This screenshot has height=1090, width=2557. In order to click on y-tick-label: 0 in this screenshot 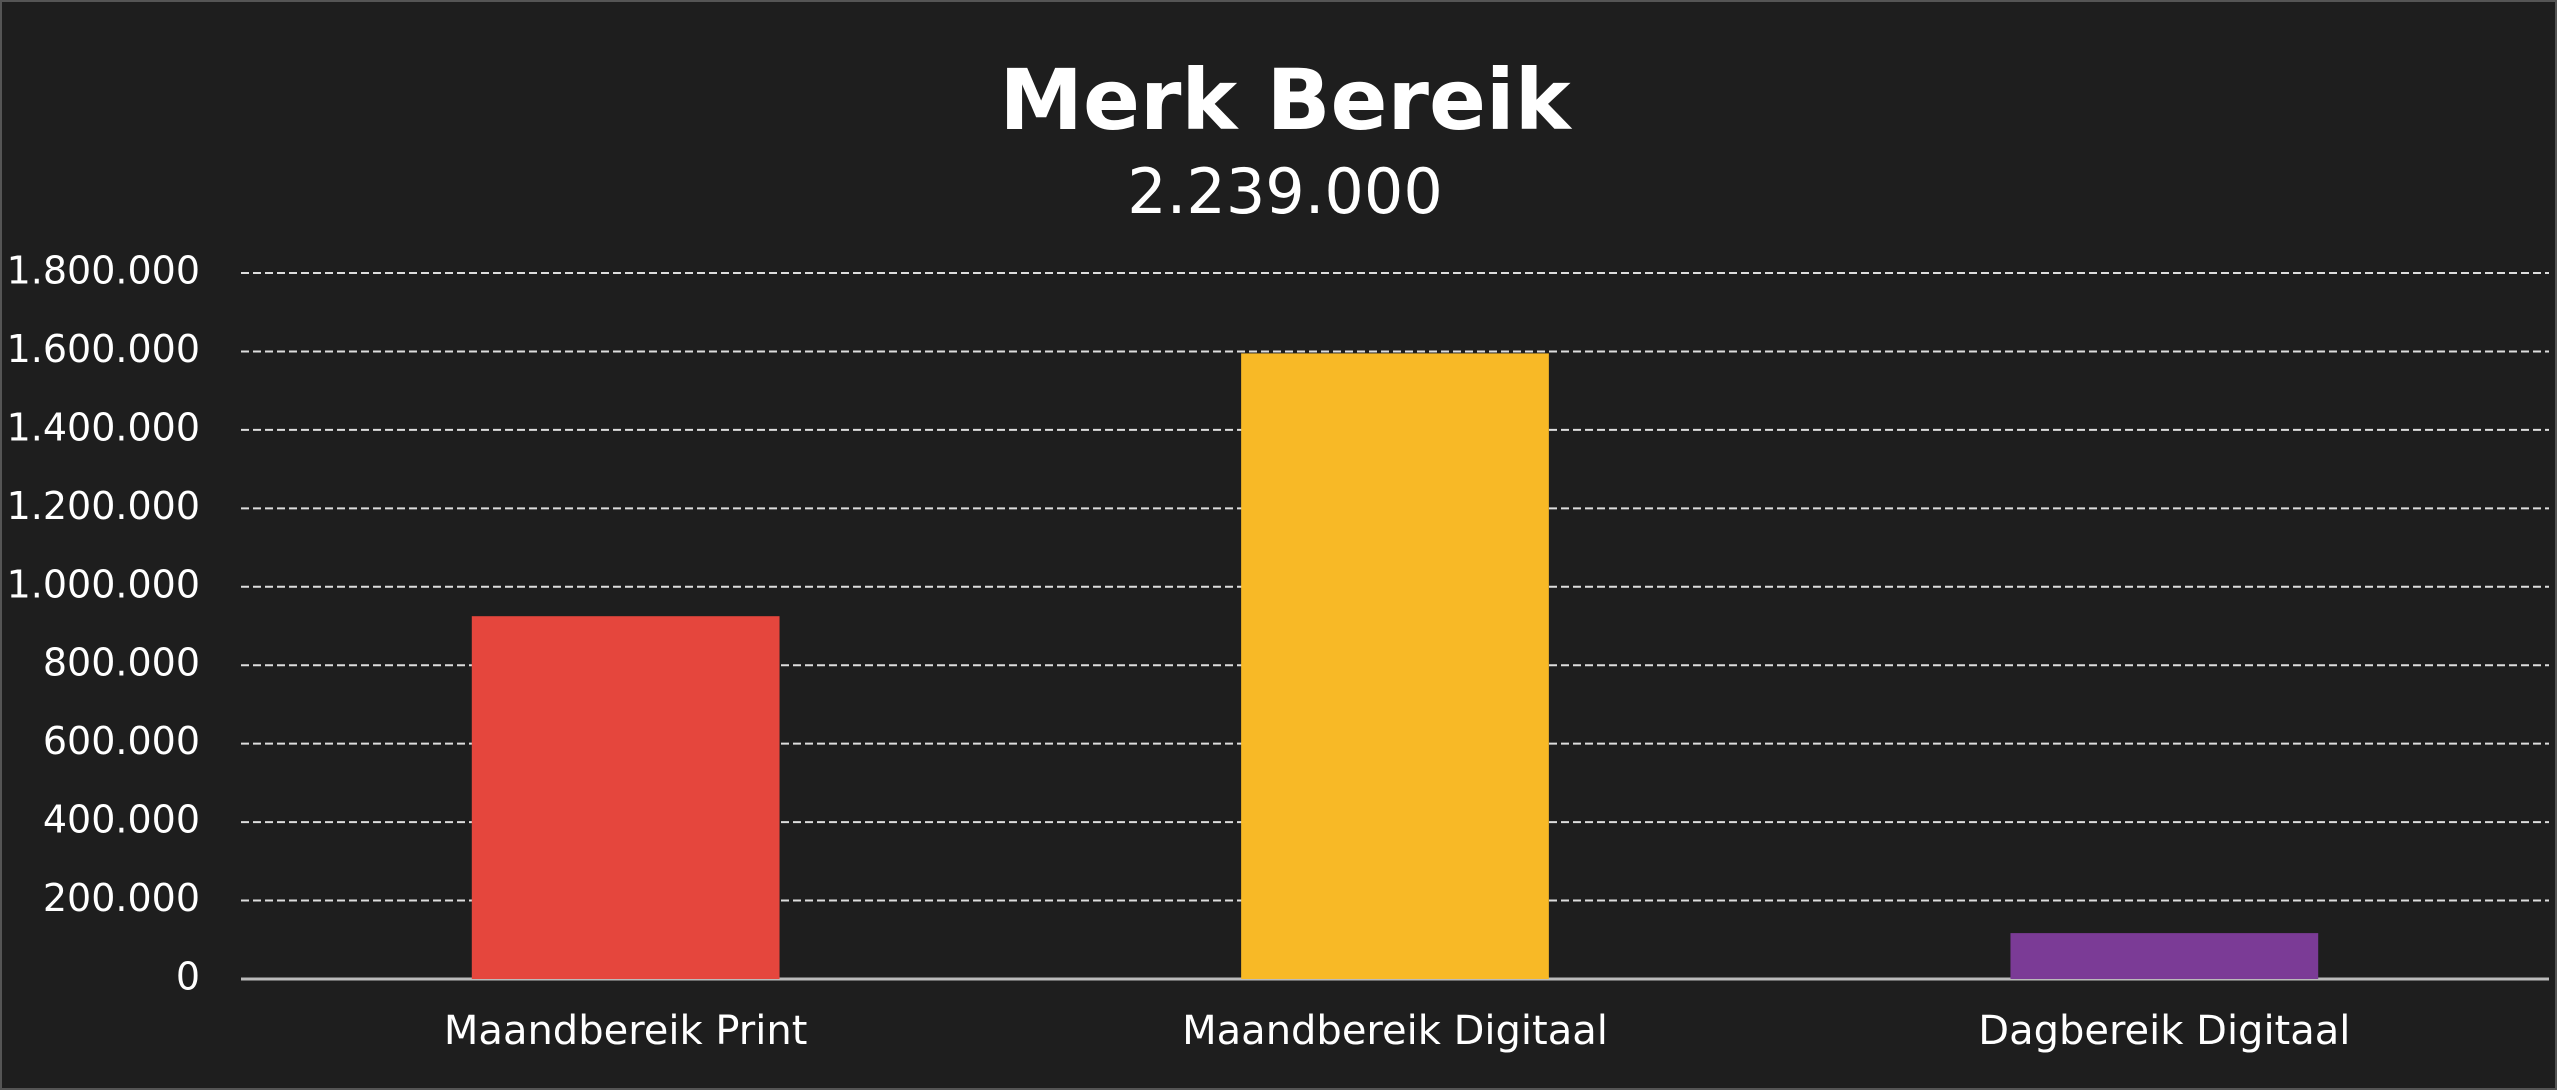, I will do `click(188, 977)`.